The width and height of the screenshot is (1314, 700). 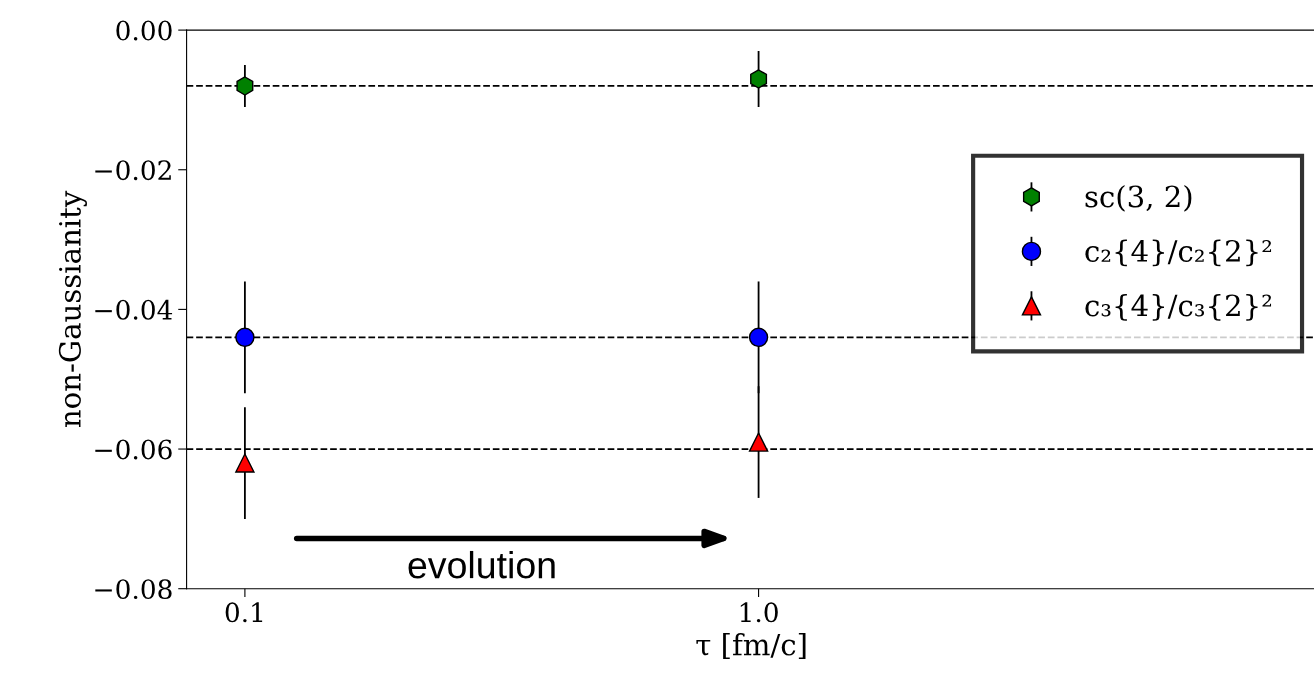 I want to click on y-axis-title: non-Gaussianity, so click(x=72, y=309).